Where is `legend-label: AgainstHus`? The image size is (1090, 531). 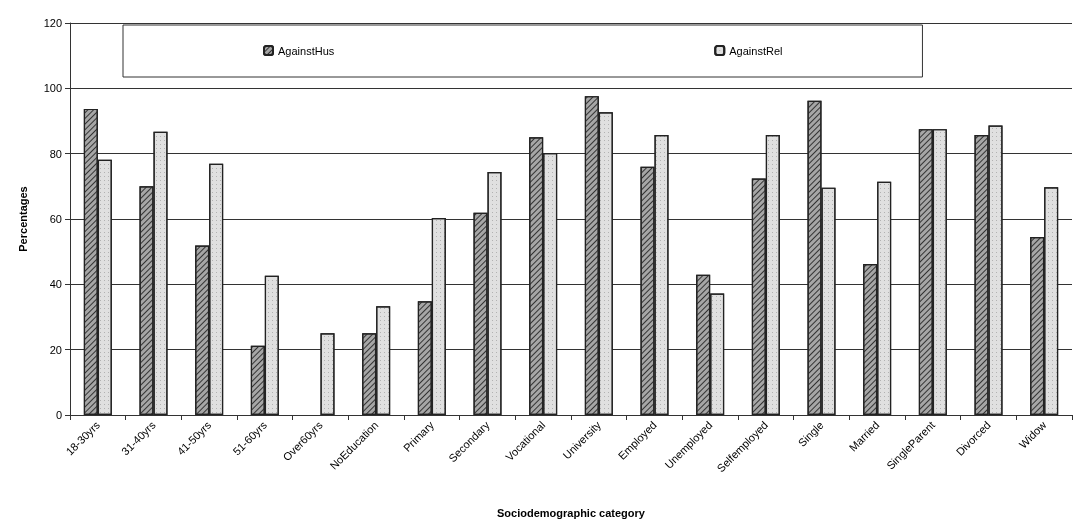 legend-label: AgainstHus is located at coordinates (306, 50).